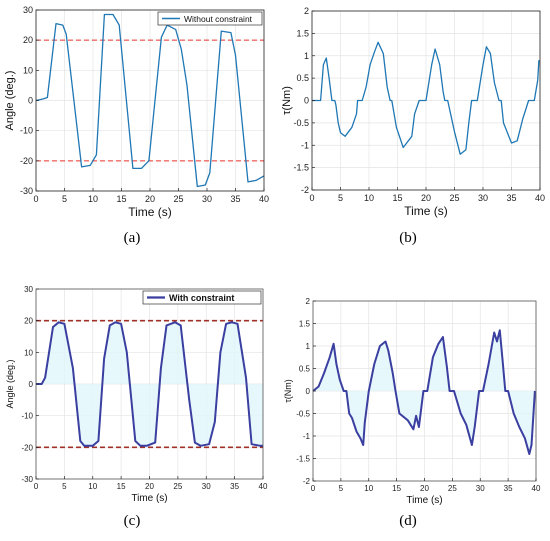 The height and width of the screenshot is (541, 550). What do you see at coordinates (408, 521) in the screenshot?
I see `caption-d: (d)` at bounding box center [408, 521].